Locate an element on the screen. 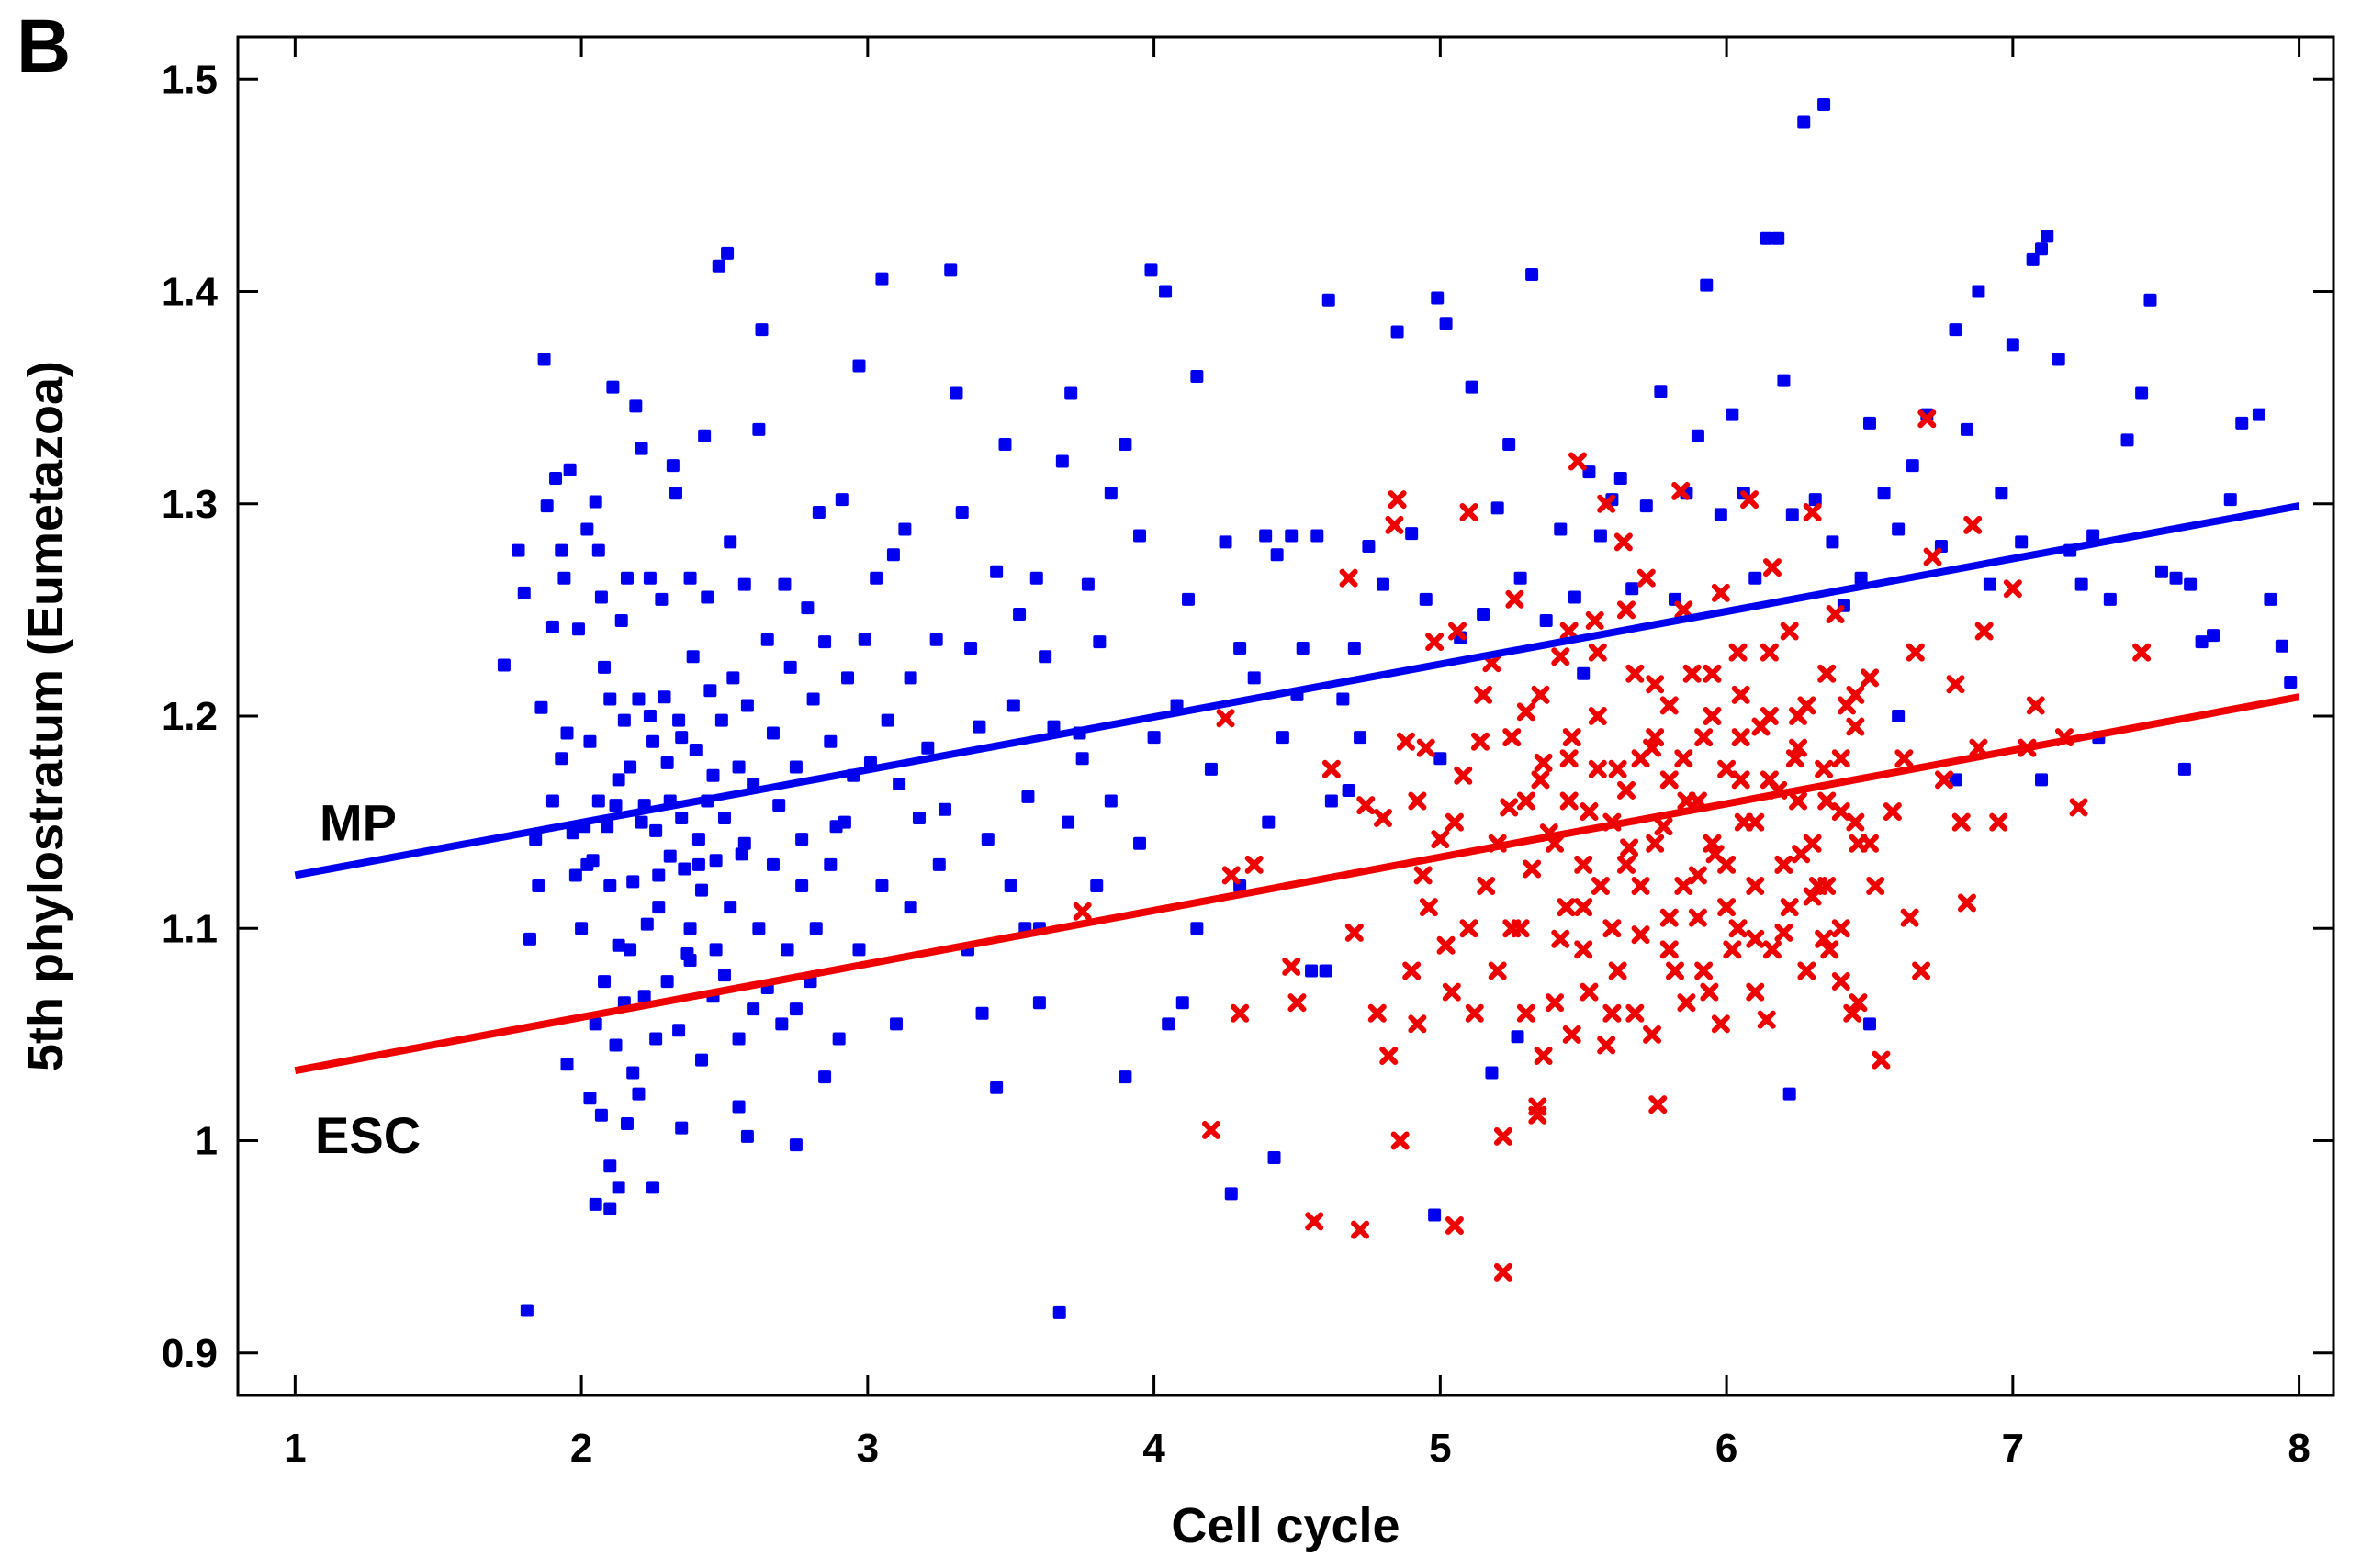 The width and height of the screenshot is (2361, 1568). y-tick-label: 0.9 is located at coordinates (190, 1353).